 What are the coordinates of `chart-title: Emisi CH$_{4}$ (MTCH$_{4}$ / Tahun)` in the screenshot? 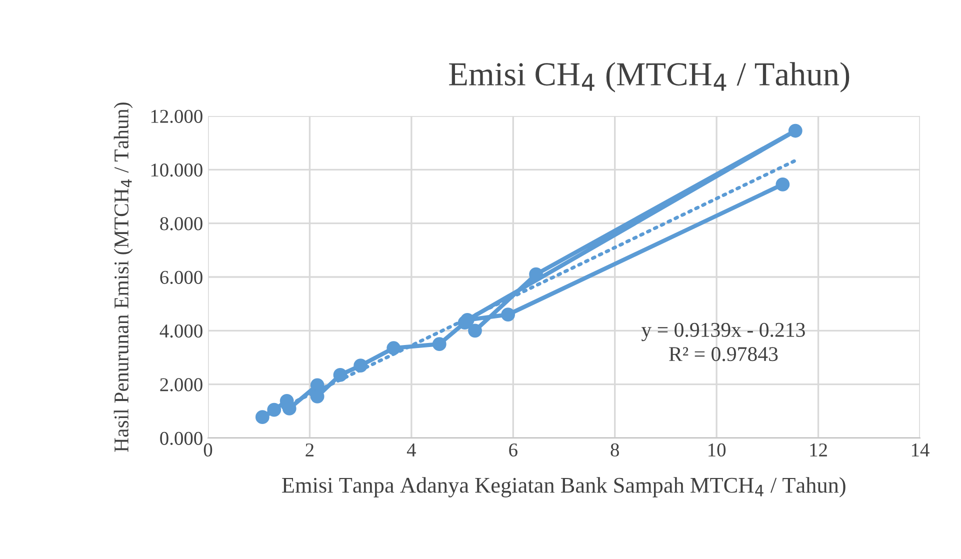 It's located at (649, 77).